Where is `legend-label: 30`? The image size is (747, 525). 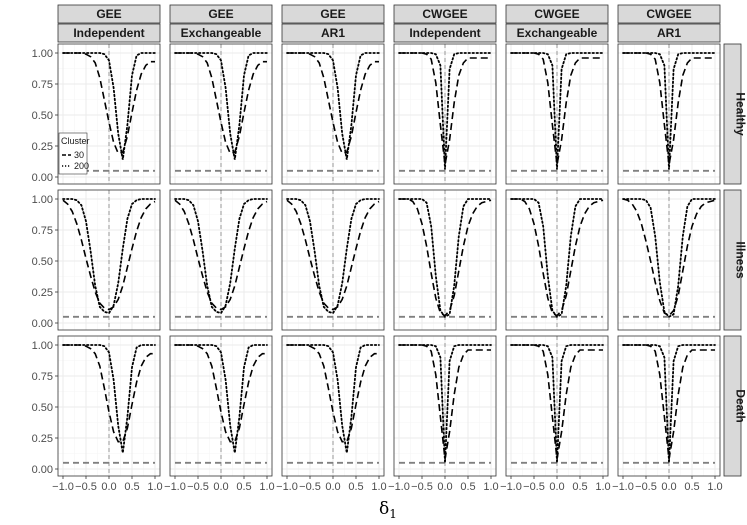 legend-label: 30 is located at coordinates (79, 155).